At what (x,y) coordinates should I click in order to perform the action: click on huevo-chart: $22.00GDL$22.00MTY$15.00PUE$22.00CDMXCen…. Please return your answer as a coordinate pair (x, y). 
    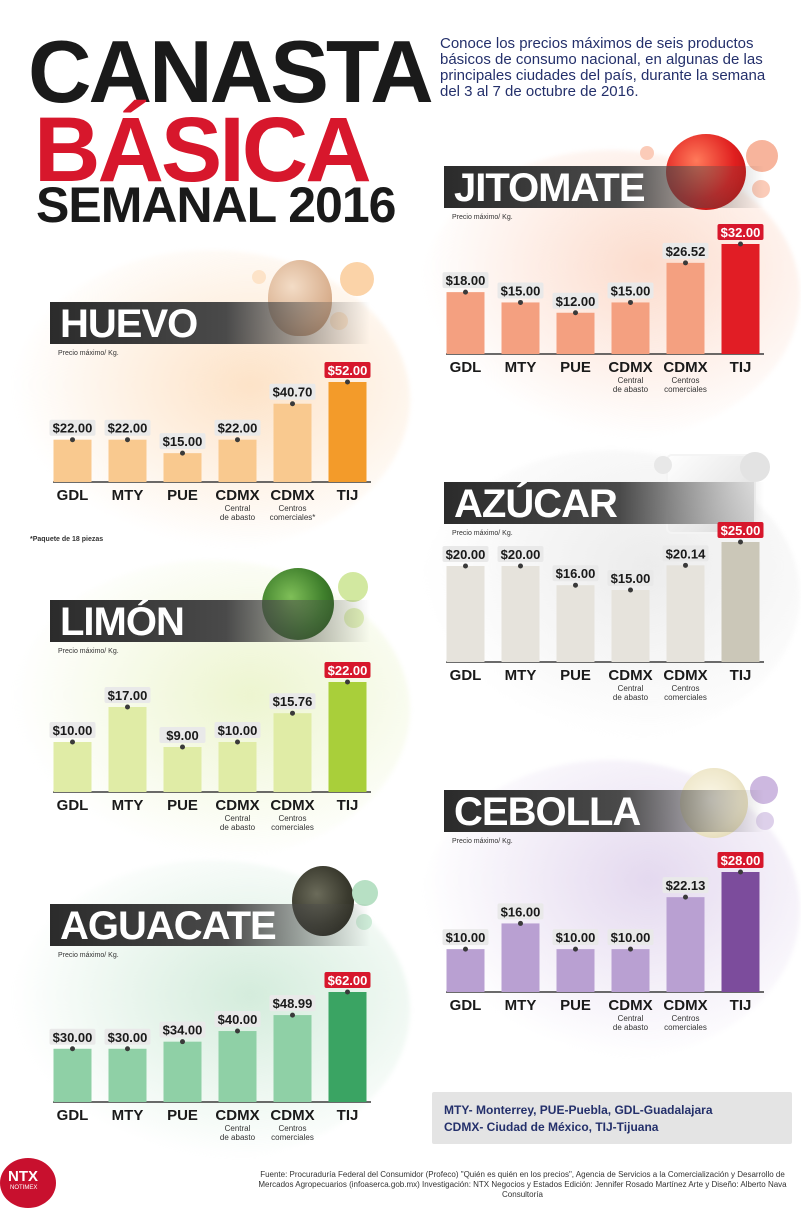
    Looking at the image, I should click on (210, 442).